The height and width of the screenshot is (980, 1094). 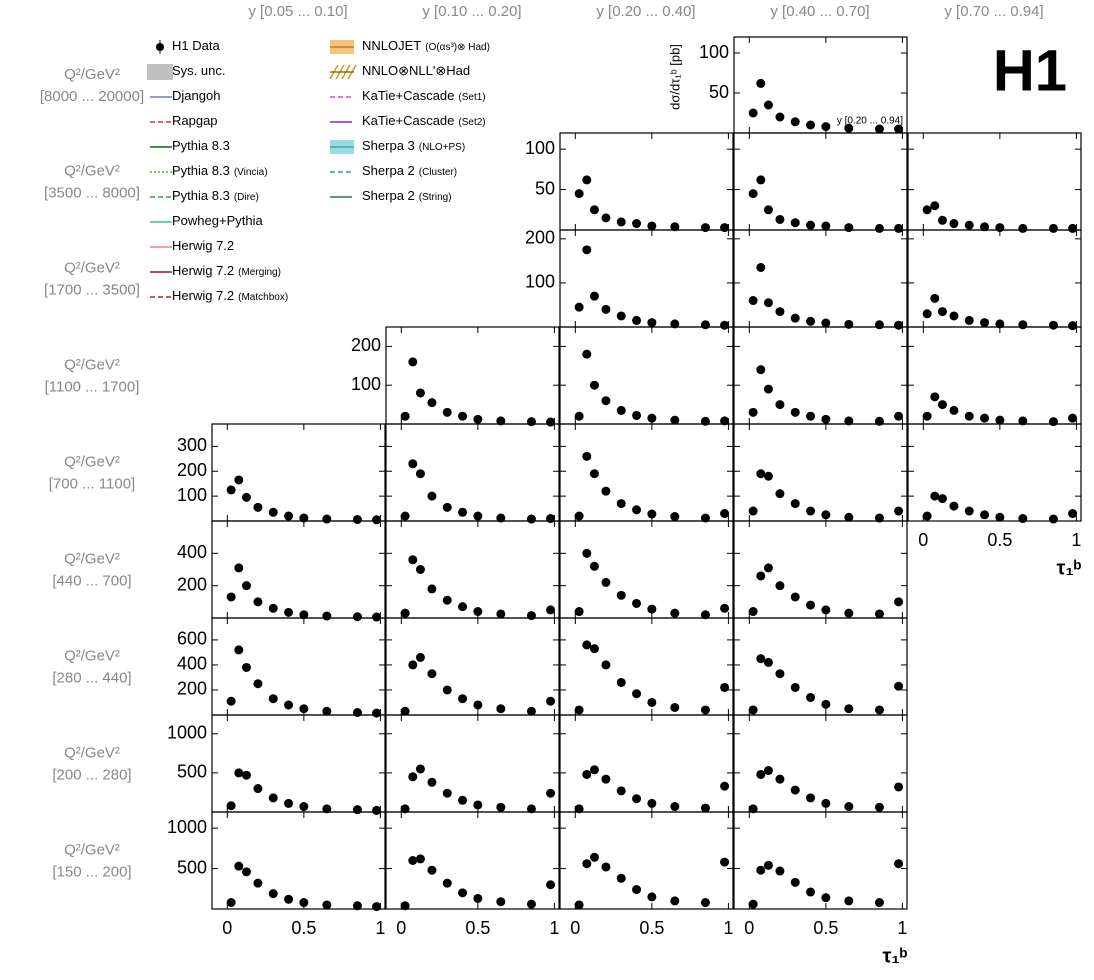 I want to click on legend-name: KaTie+Cascade, so click(x=408, y=120).